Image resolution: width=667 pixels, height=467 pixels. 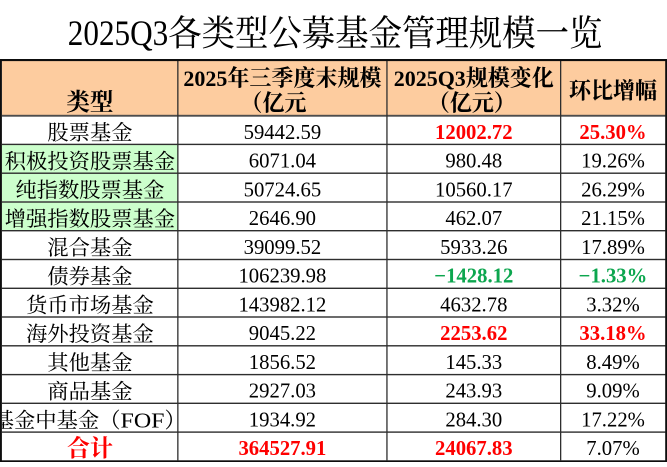 What do you see at coordinates (282, 363) in the screenshot?
I see `svg-text: 1856.52` at bounding box center [282, 363].